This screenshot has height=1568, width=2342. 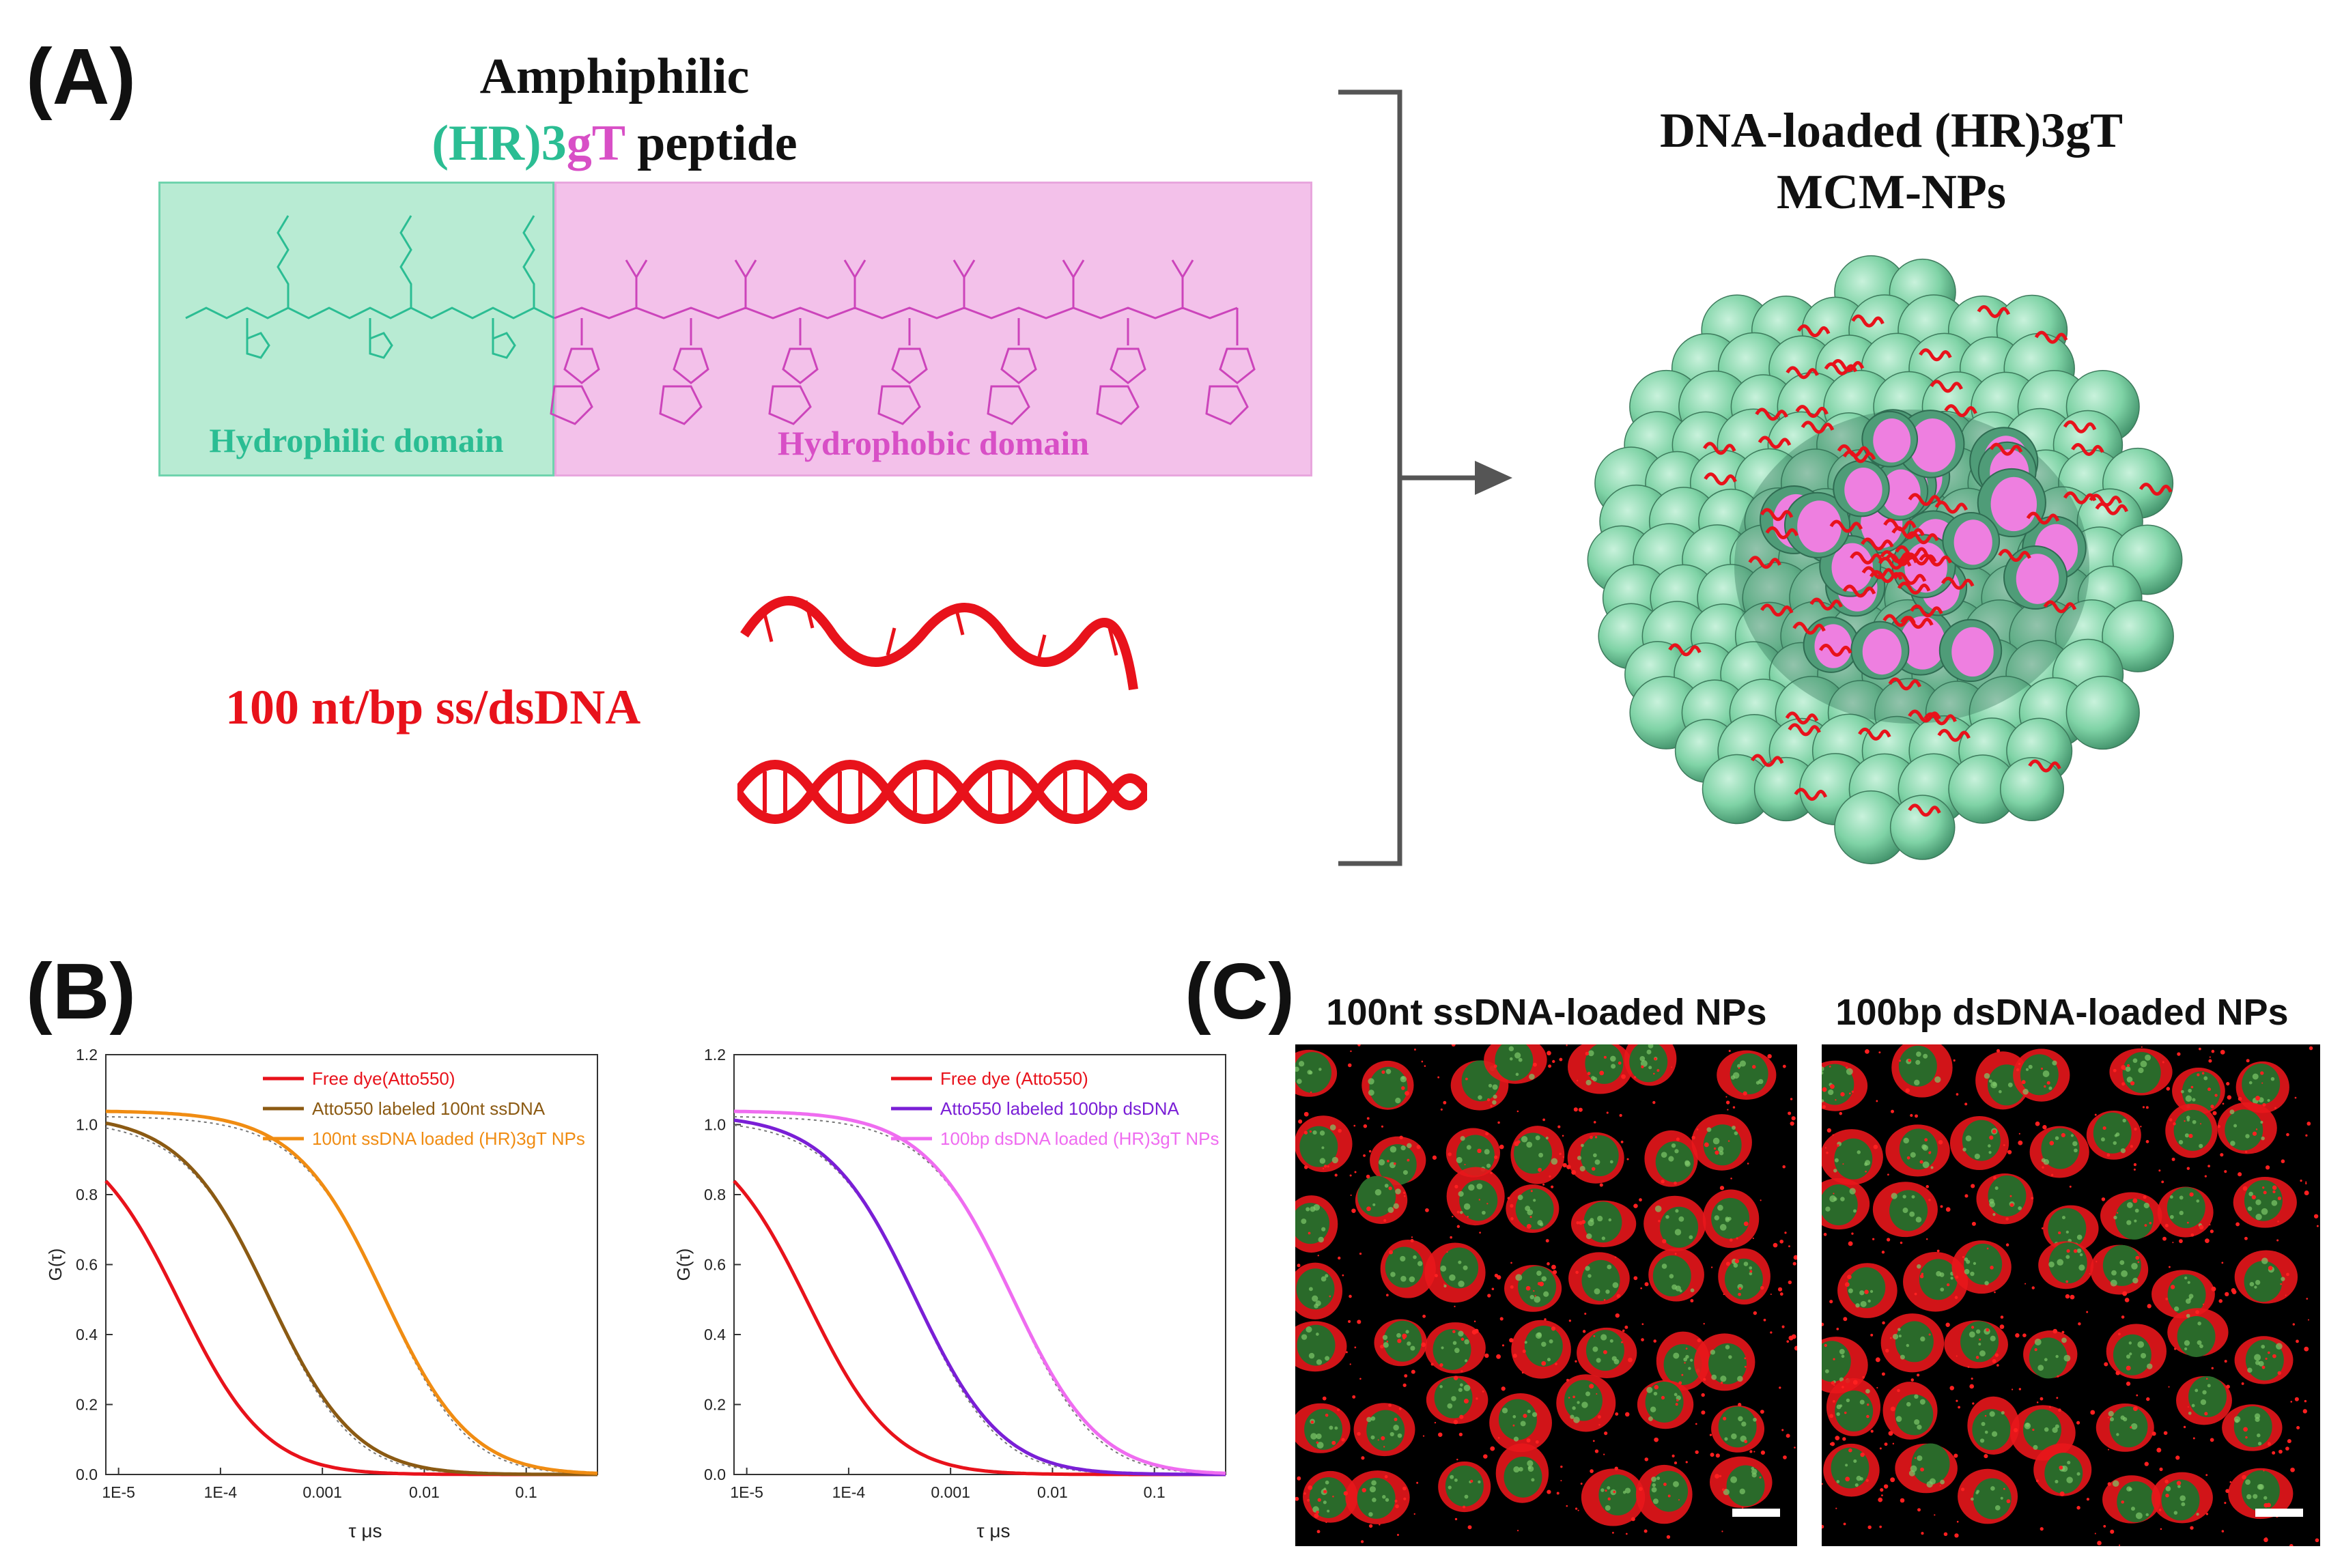 What do you see at coordinates (1891, 130) in the screenshot?
I see `np-title-line1: DNA-loaded (HR)3gT` at bounding box center [1891, 130].